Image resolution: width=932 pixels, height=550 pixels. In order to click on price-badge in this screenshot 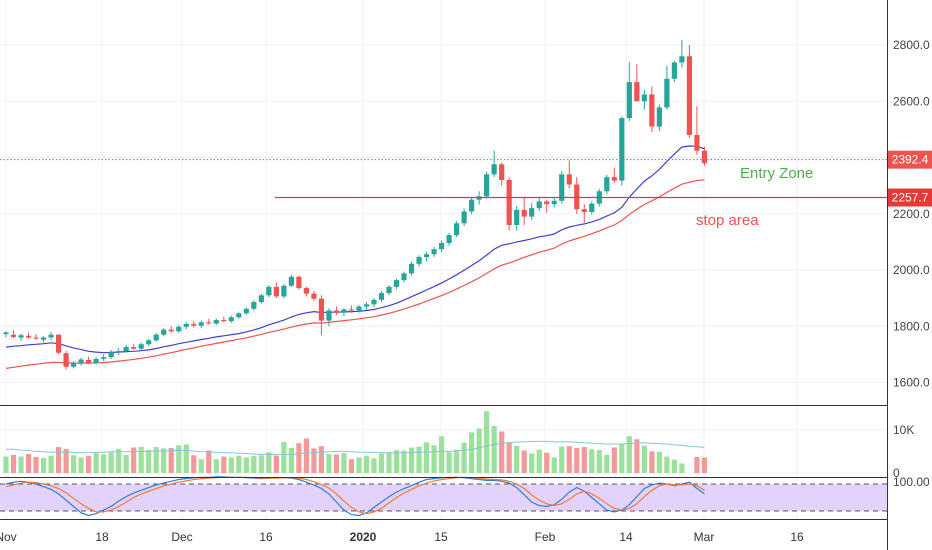, I will do `click(910, 159)`.